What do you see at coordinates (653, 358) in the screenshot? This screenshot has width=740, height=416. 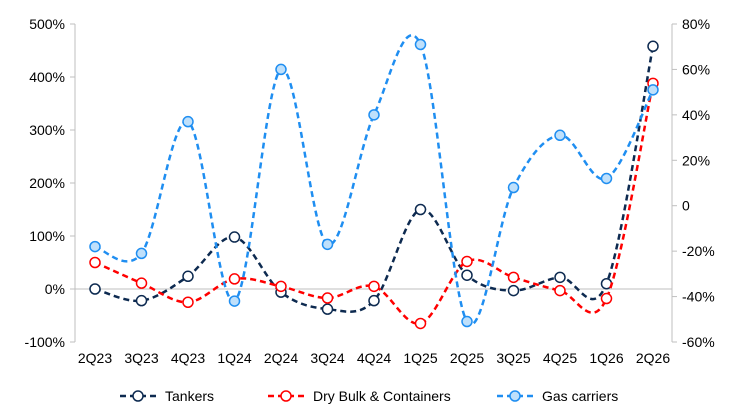 I see `x-tick-label: 2Q26` at bounding box center [653, 358].